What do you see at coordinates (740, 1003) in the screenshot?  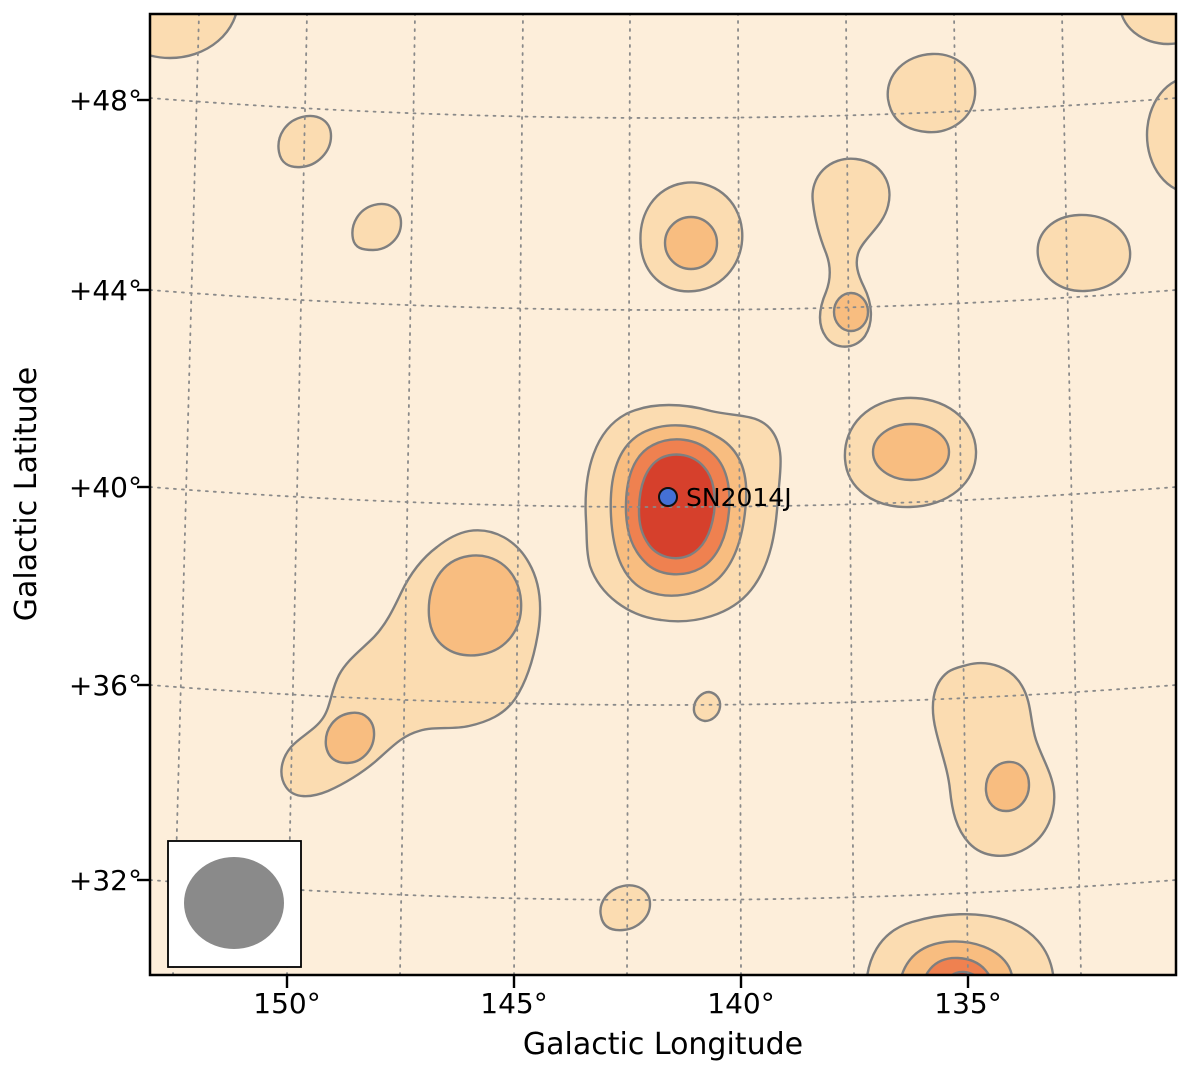 I see `x-tick-label: 140°` at bounding box center [740, 1003].